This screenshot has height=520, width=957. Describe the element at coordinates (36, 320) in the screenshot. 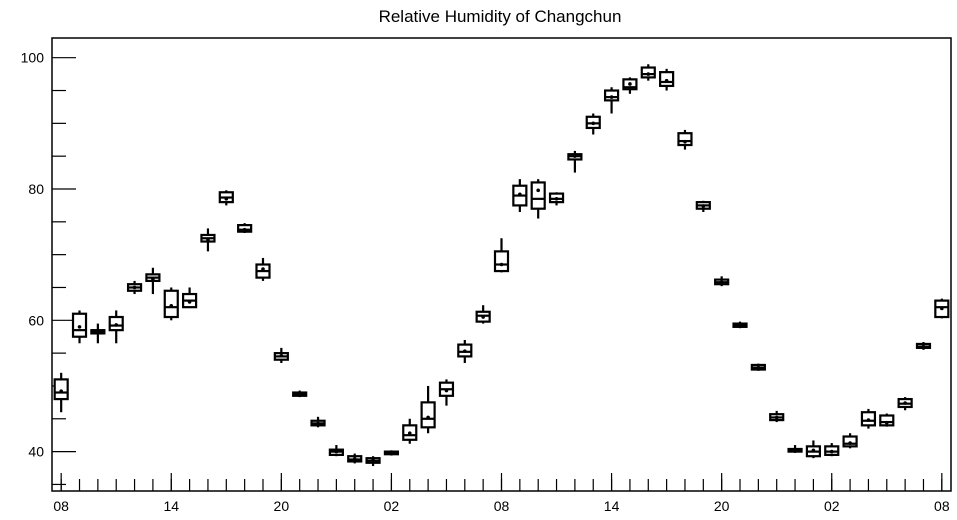

I see `y-tick-label: 60` at that location.